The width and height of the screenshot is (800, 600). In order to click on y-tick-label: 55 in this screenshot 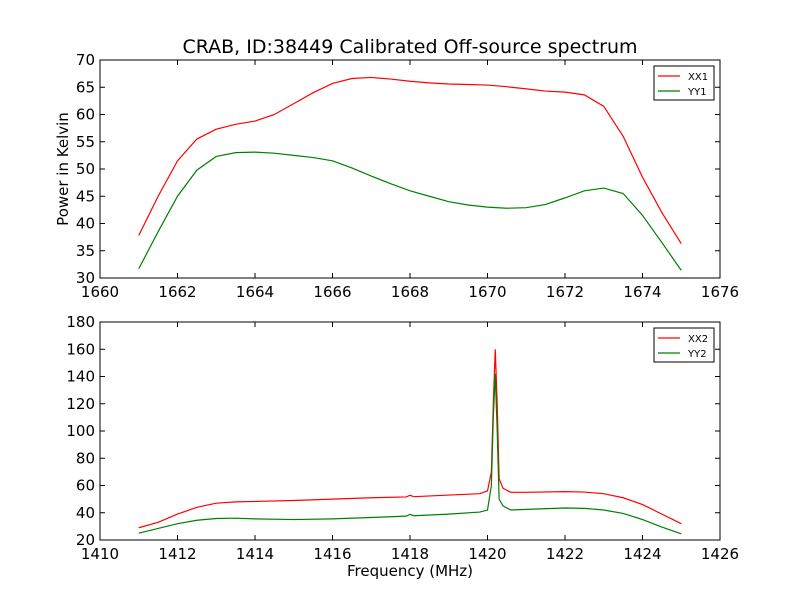, I will do `click(85, 142)`.